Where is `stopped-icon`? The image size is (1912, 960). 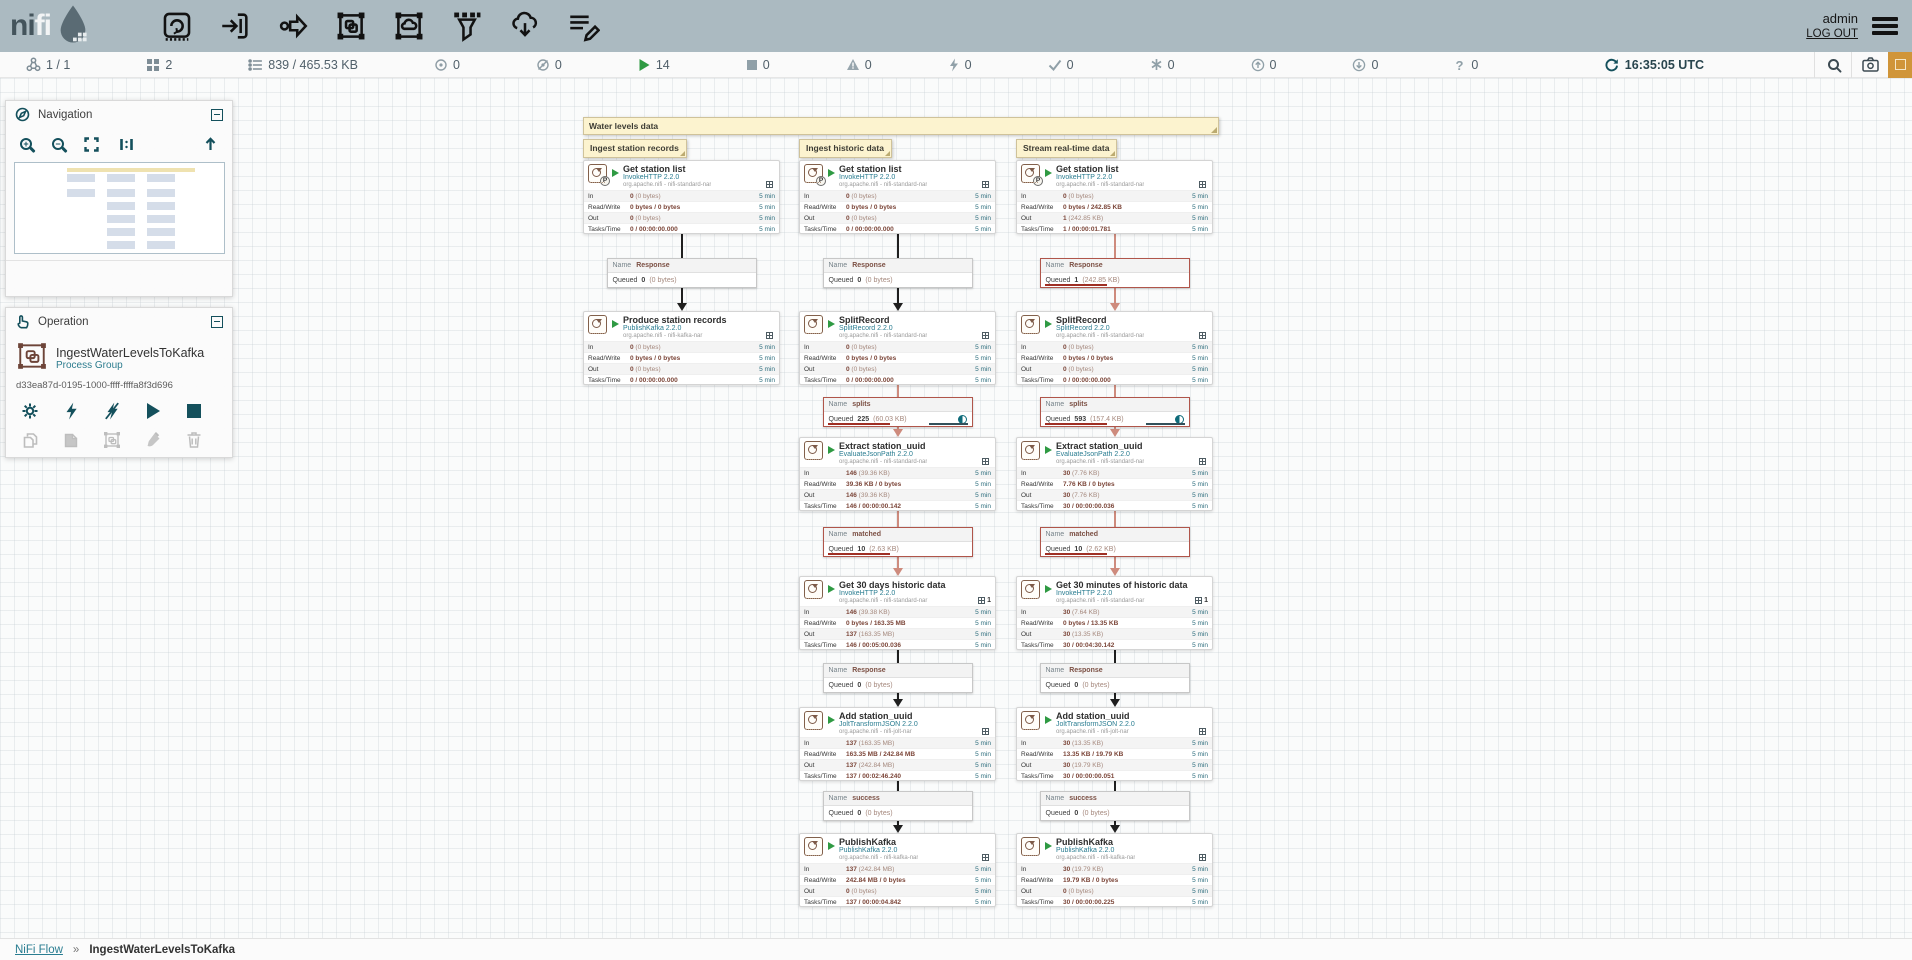
stopped-icon is located at coordinates (751, 64).